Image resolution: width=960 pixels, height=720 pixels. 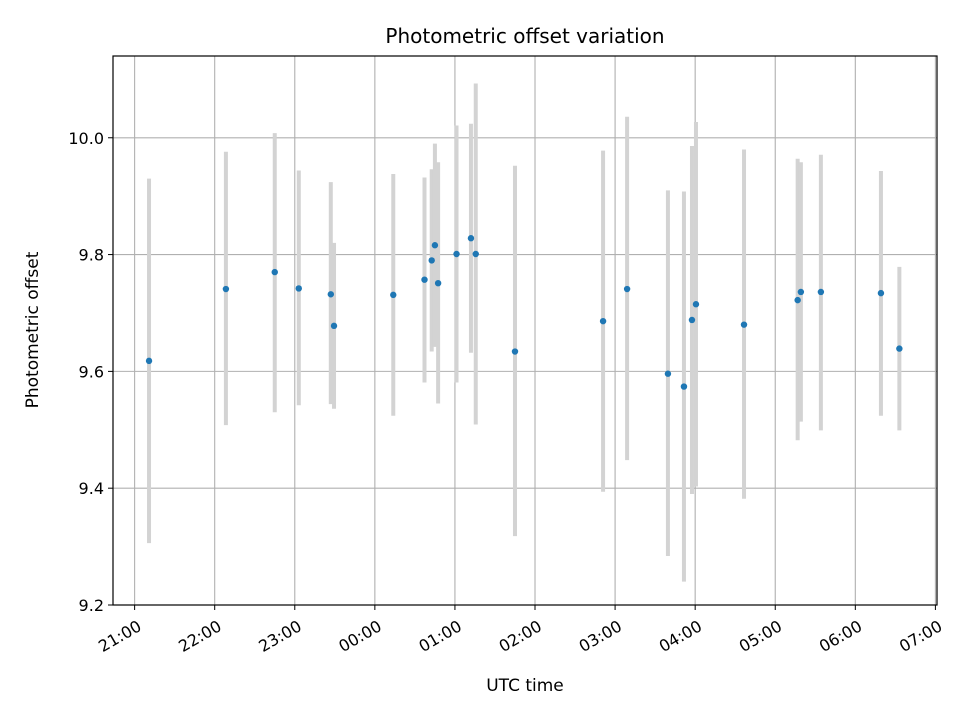 What do you see at coordinates (91, 605) in the screenshot?
I see `y-tick-label: 9.2` at bounding box center [91, 605].